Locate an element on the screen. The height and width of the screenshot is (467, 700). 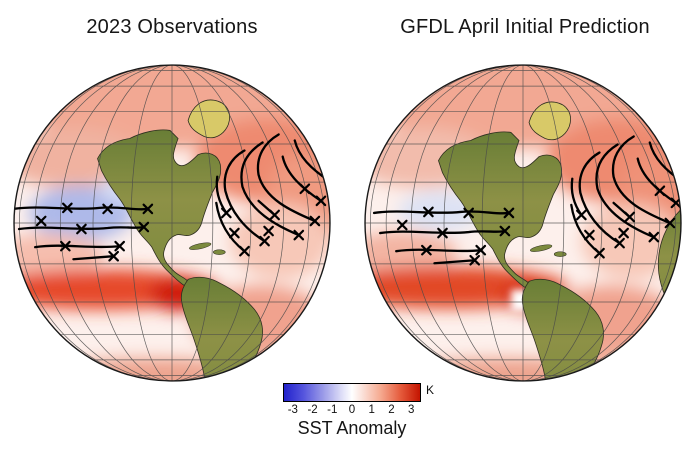
colorbar-tick: 0 is located at coordinates (352, 410).